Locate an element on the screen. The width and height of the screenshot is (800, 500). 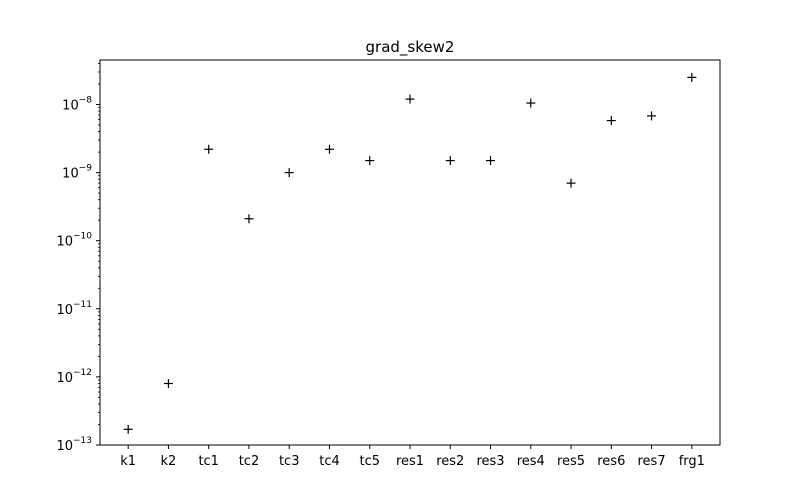
data-point-res3 is located at coordinates (491, 161).